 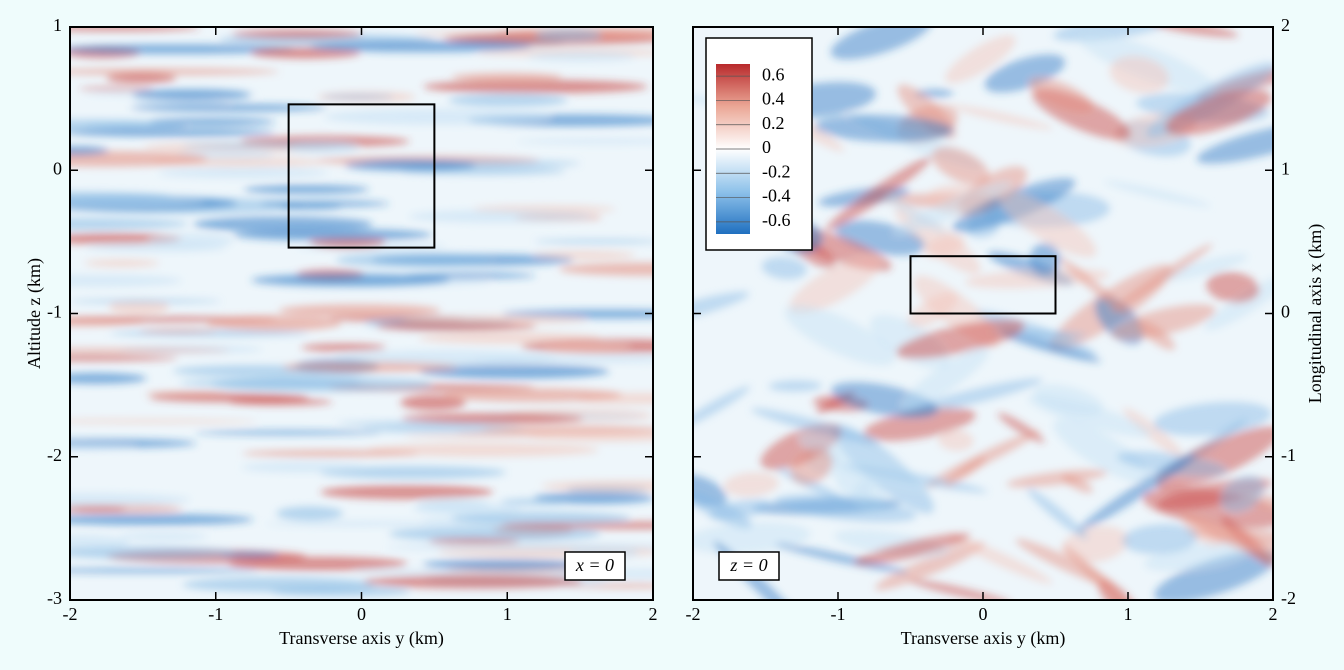 I want to click on y-tick-label: -2, so click(x=54, y=455).